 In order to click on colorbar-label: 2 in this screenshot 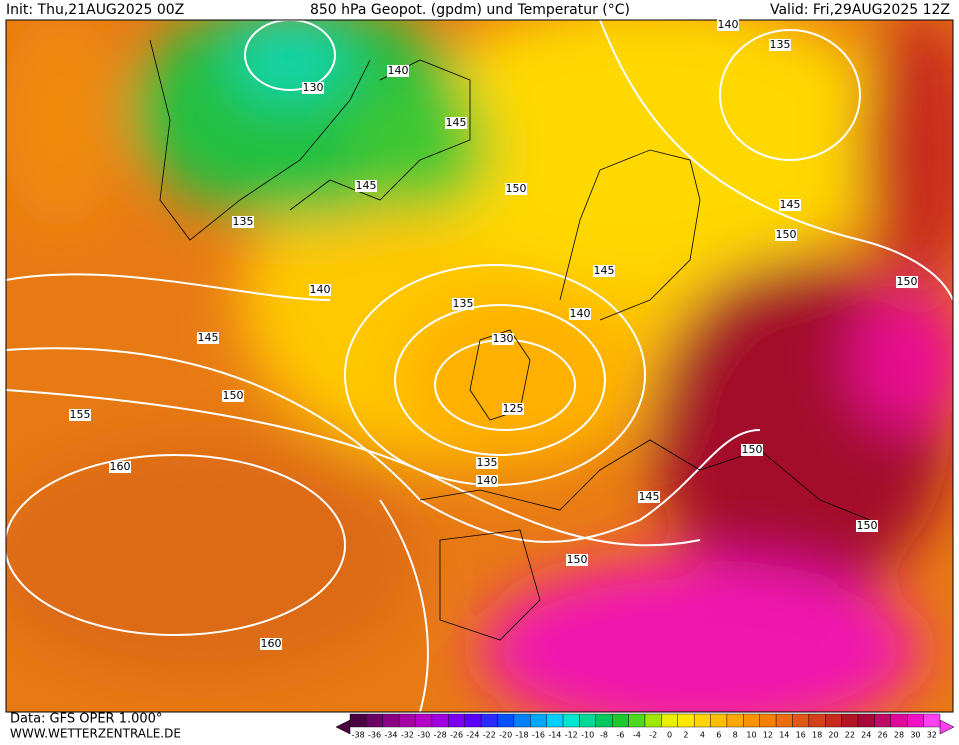, I will do `click(685, 735)`.